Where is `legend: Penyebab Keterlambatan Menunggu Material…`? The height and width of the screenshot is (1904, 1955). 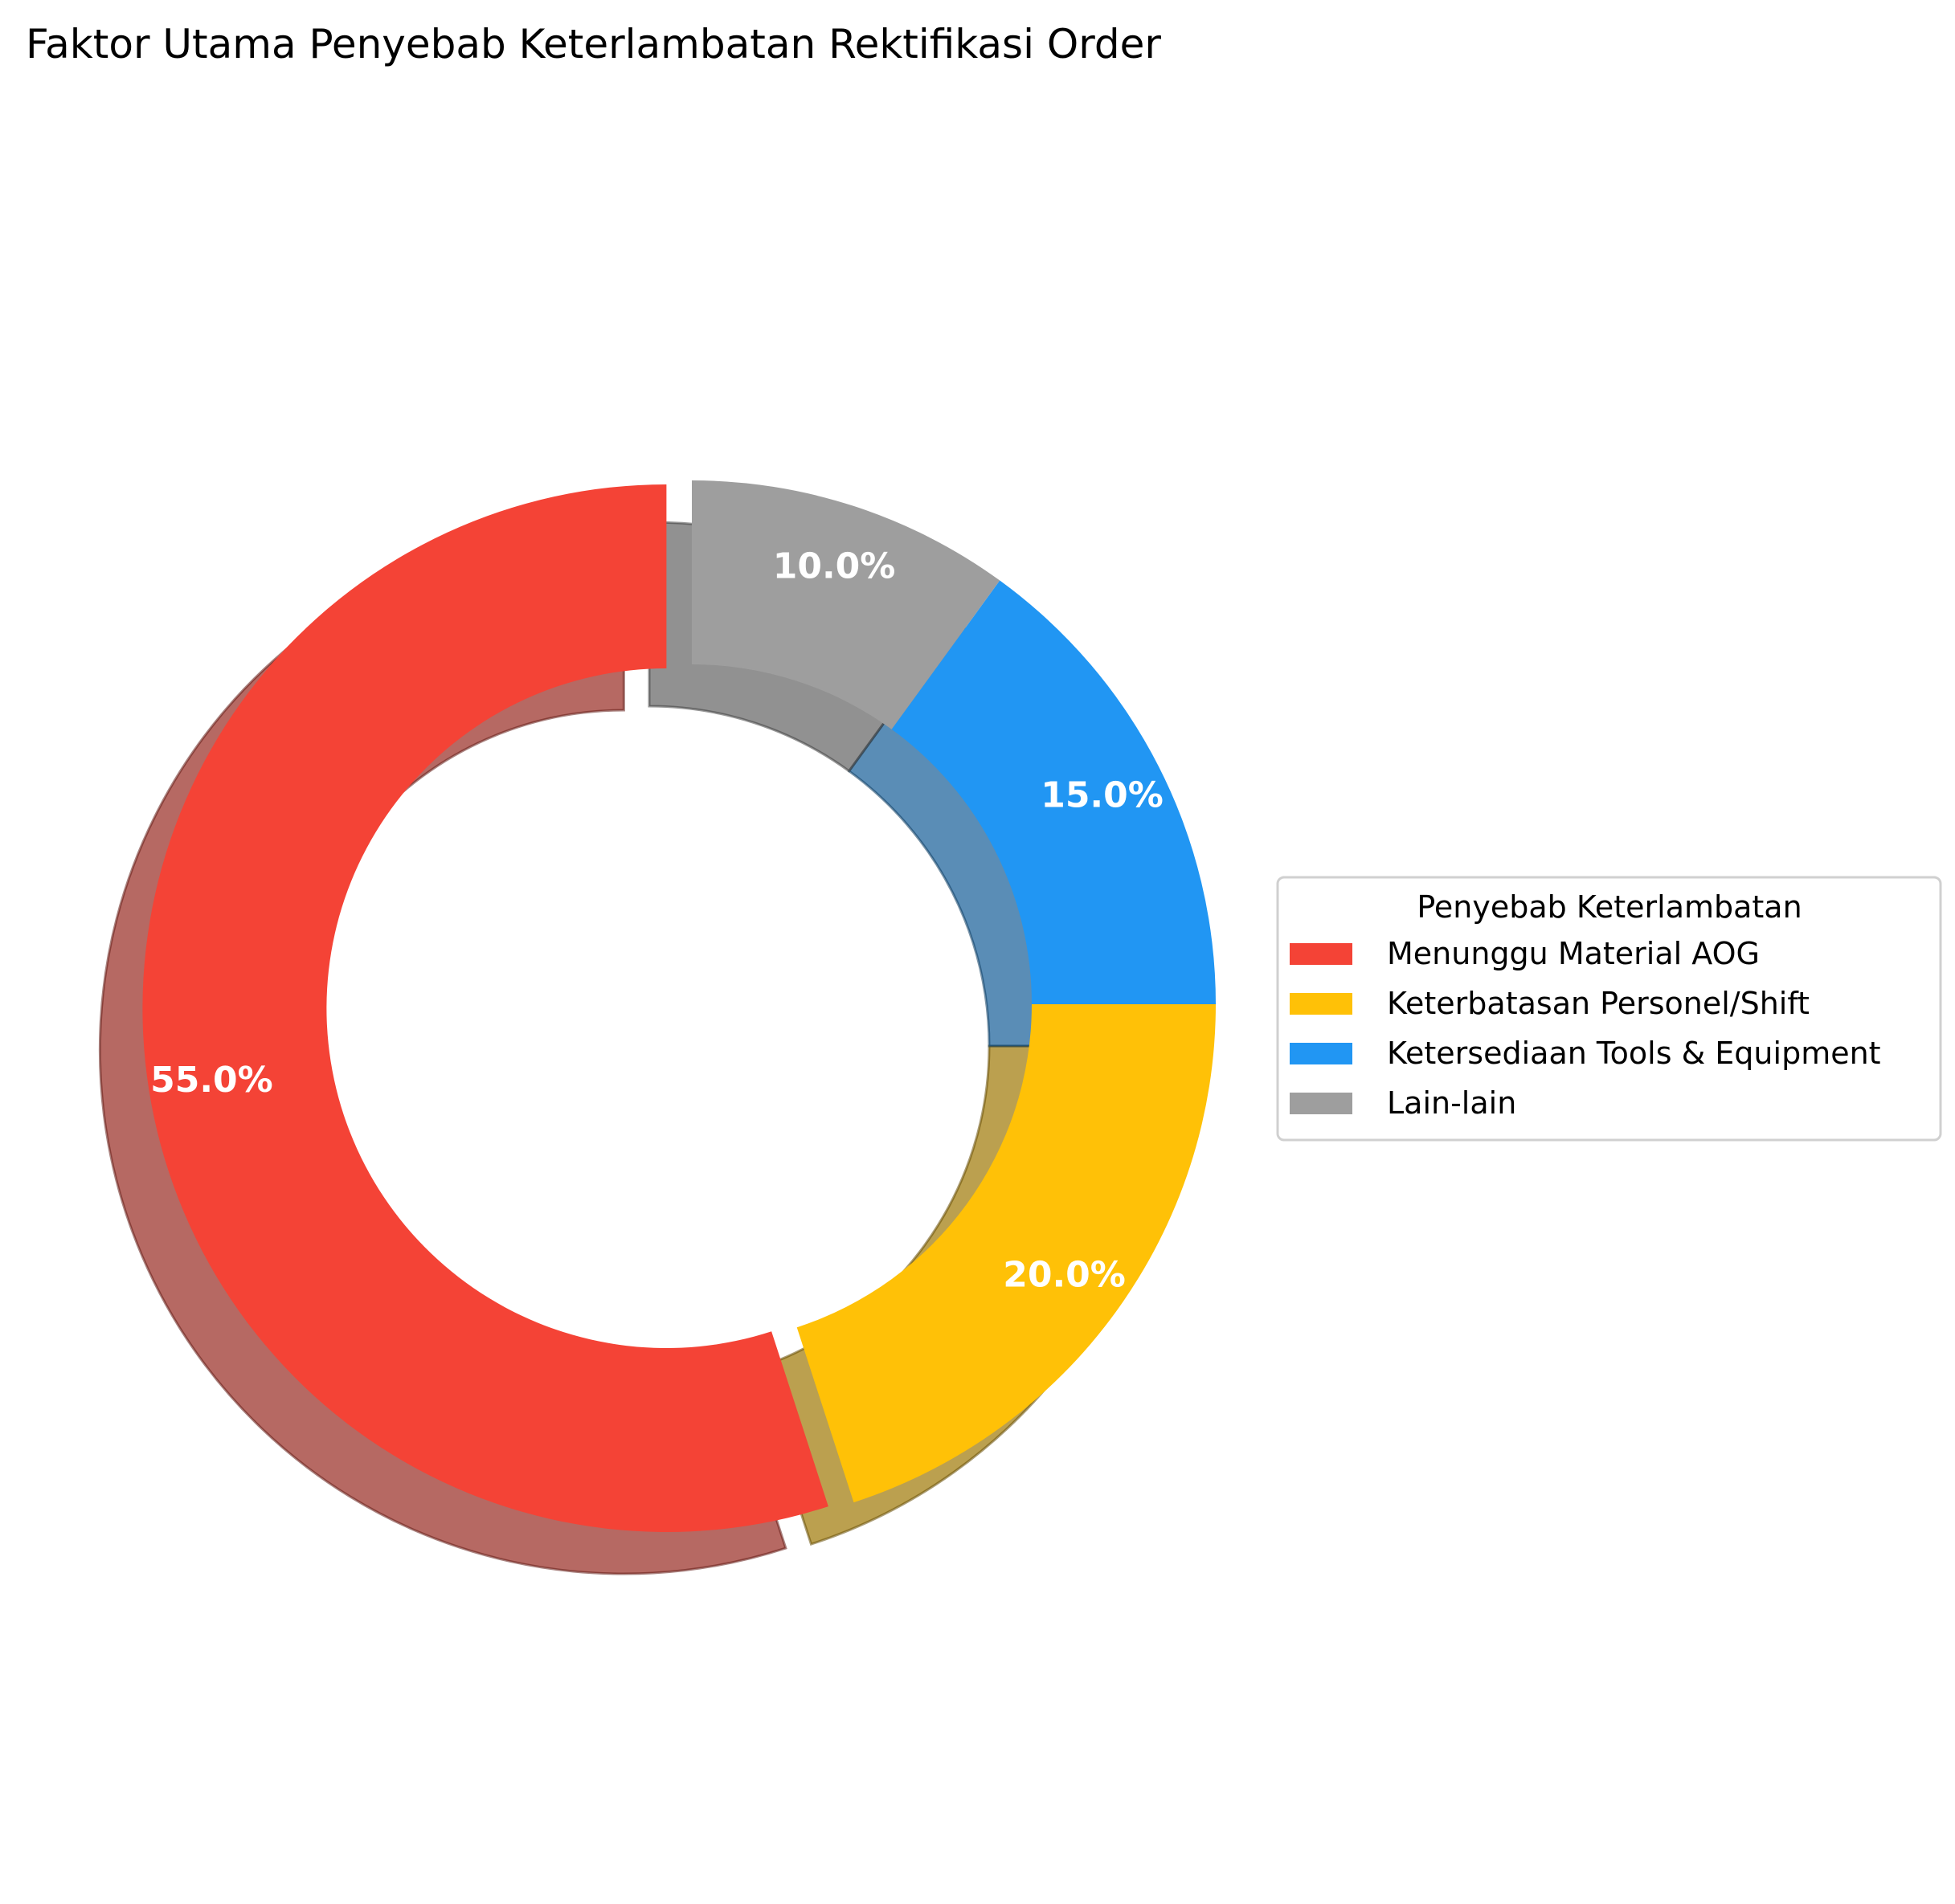 legend: Penyebab Keterlambatan Menunggu Material… is located at coordinates (1609, 1009).